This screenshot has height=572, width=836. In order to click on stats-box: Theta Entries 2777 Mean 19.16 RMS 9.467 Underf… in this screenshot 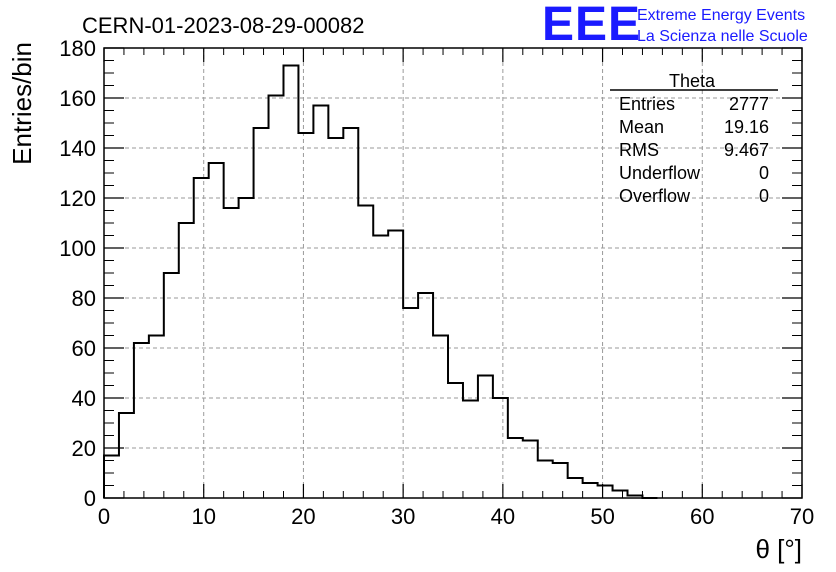, I will do `click(694, 138)`.